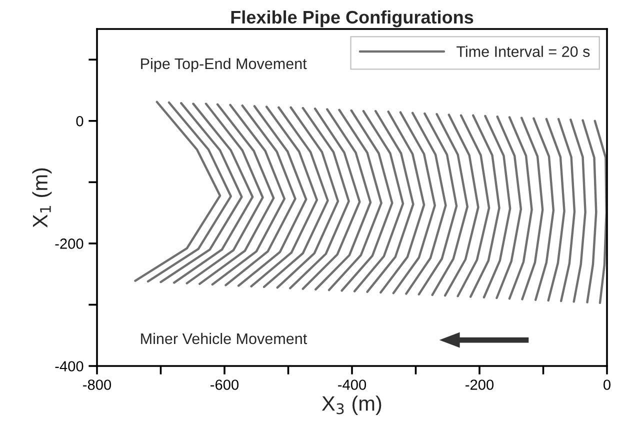 This screenshot has height=434, width=617. Describe the element at coordinates (352, 385) in the screenshot. I see `x-tick-label: -400` at that location.